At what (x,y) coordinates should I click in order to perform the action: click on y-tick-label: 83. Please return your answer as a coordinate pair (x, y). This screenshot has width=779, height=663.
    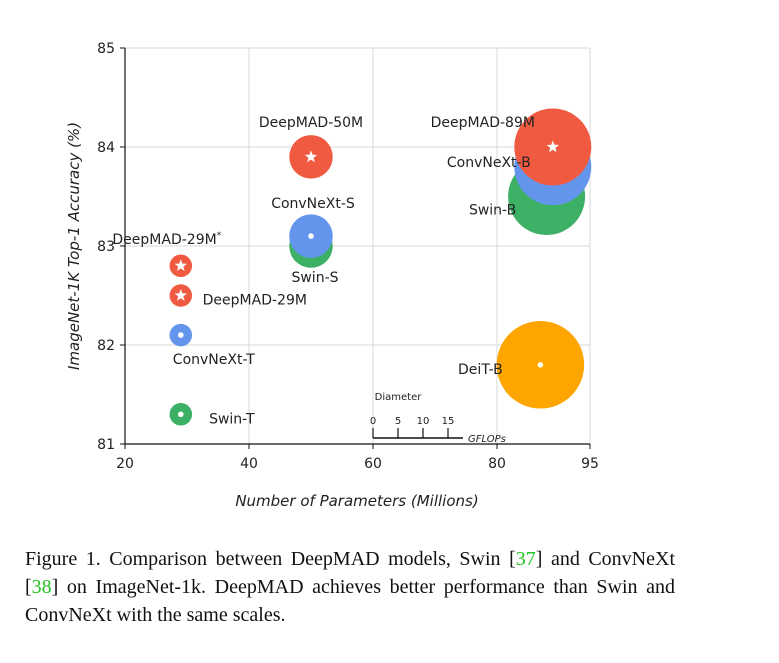
    Looking at the image, I should click on (106, 247).